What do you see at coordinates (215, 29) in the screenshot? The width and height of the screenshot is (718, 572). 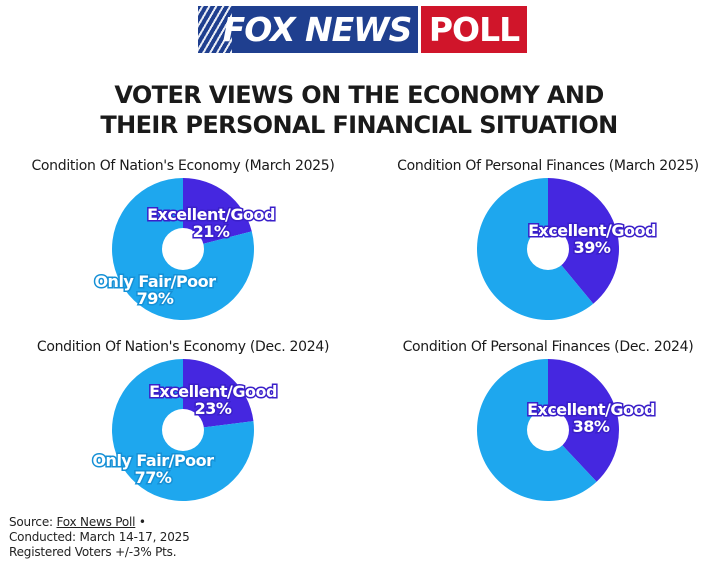 I see `logo-stripes` at bounding box center [215, 29].